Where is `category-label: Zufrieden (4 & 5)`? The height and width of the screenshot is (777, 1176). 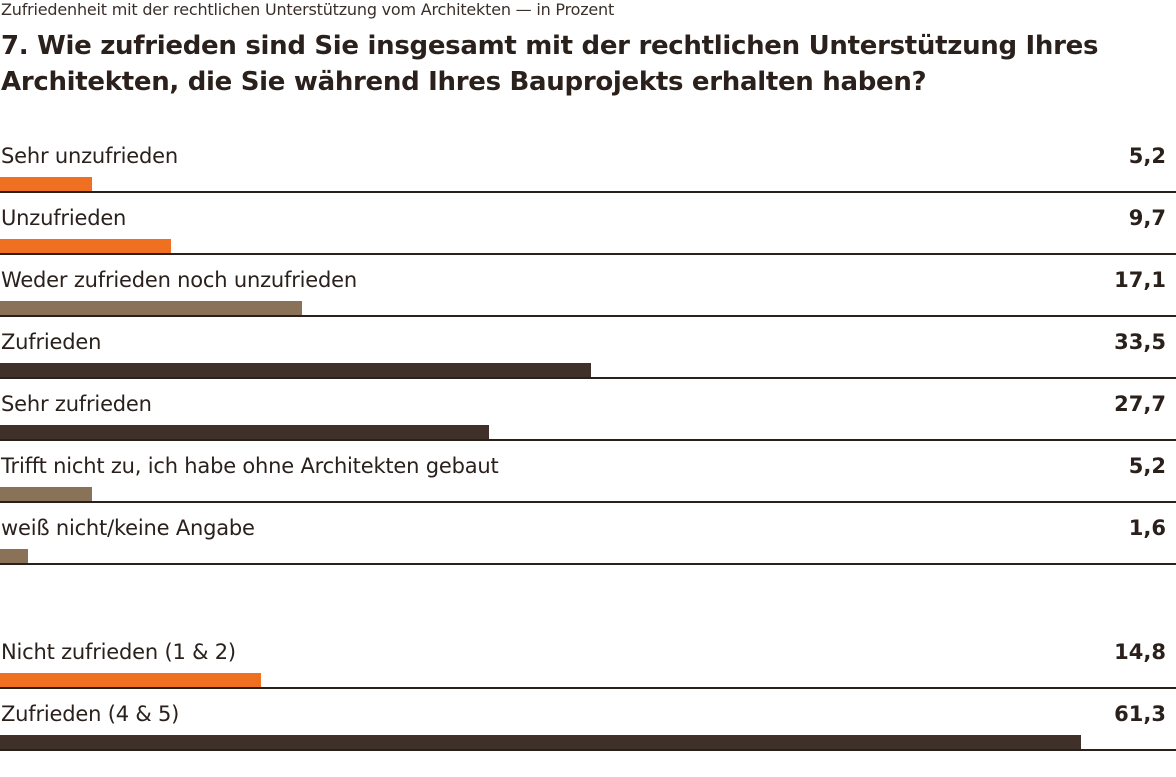 category-label: Zufrieden (4 & 5) is located at coordinates (90, 714).